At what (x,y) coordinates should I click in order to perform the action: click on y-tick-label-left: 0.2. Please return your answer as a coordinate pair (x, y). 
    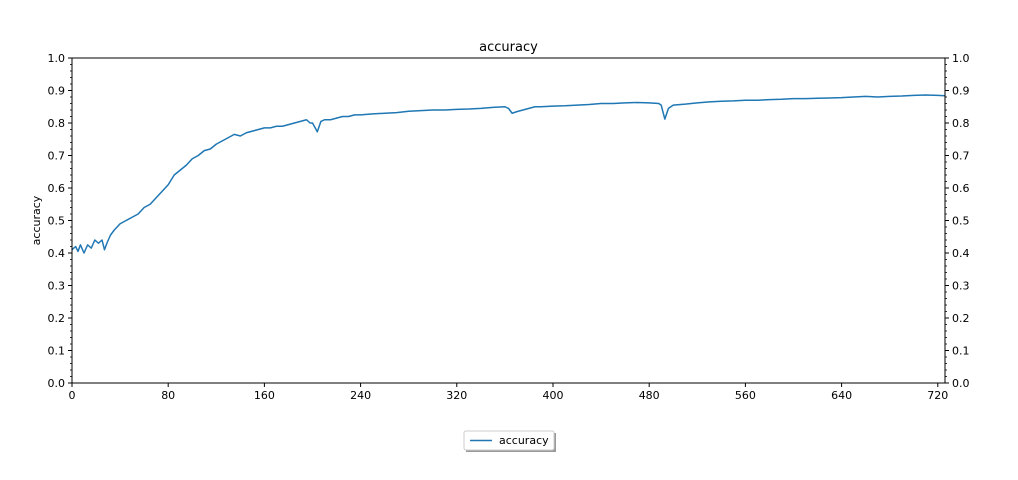
    Looking at the image, I should click on (57, 318).